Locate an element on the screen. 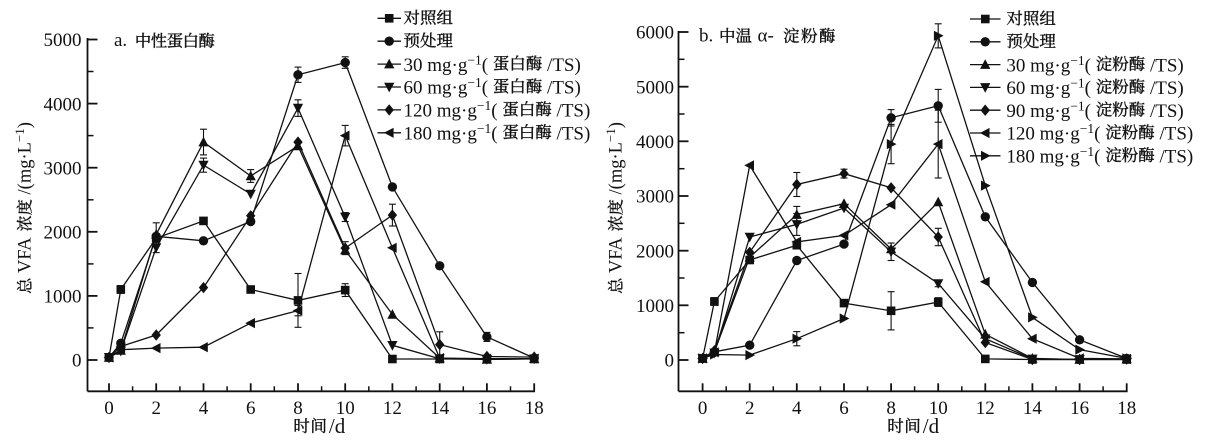 Image resolution: width=1209 pixels, height=445 pixels. svg-text: 90 mg·g is located at coordinates (1038, 111).